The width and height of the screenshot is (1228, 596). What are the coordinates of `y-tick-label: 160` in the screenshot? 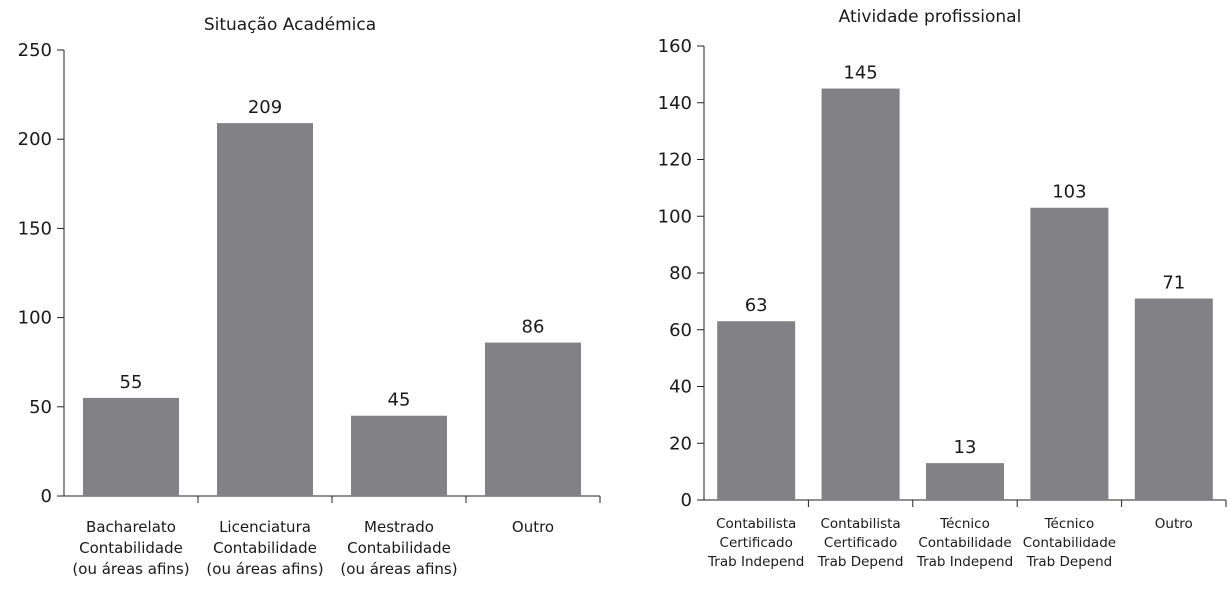 It's located at (675, 46).